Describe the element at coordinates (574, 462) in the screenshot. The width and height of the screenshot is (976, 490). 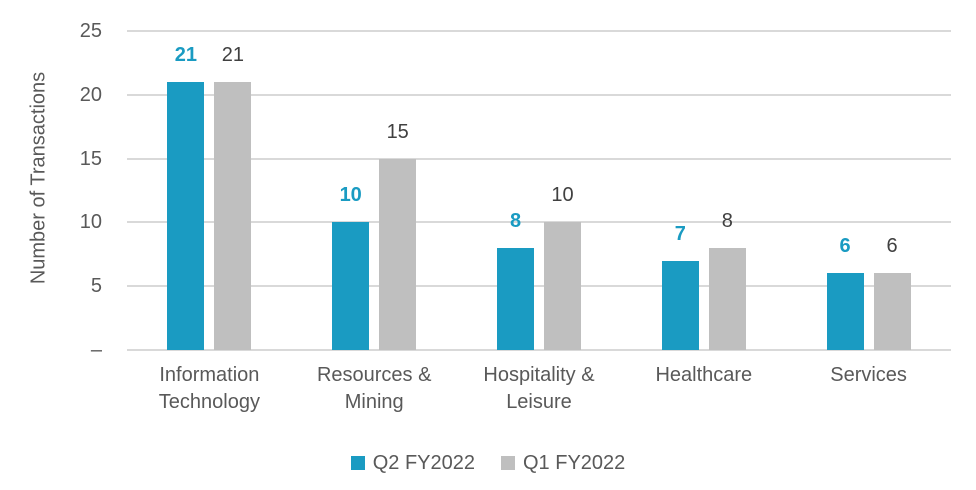
I see `legend-label: Q1 FY2022` at that location.